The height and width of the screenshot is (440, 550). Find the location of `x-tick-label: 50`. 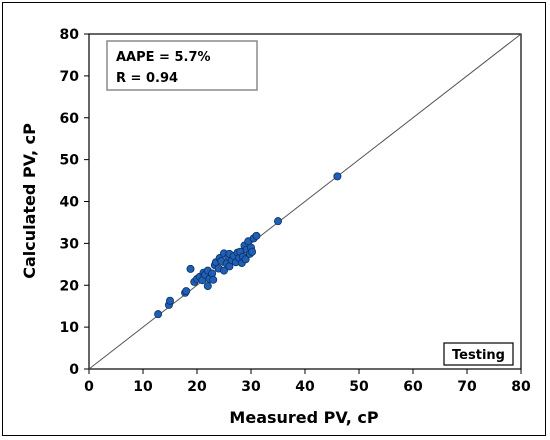

x-tick-label: 50 is located at coordinates (359, 387).